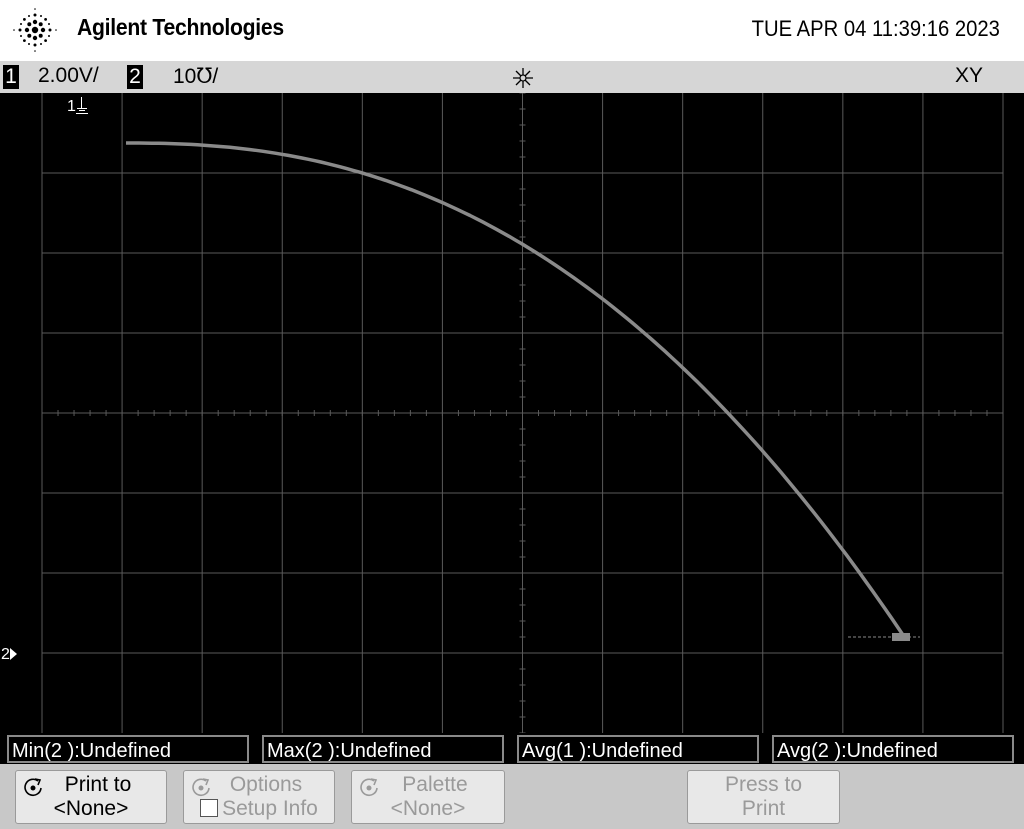  Describe the element at coordinates (128, 749) in the screenshot. I see `measurement-min-ch2: Min(2 ):Undefined` at that location.